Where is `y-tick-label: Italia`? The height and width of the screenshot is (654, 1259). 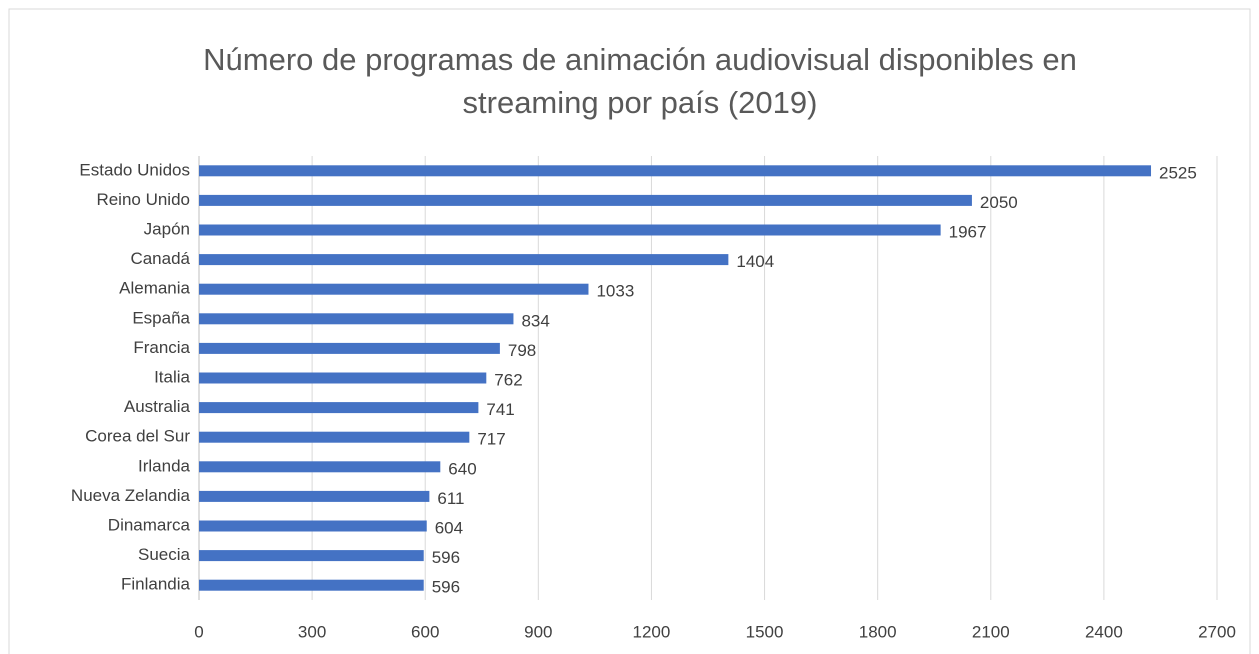 y-tick-label: Italia is located at coordinates (172, 376).